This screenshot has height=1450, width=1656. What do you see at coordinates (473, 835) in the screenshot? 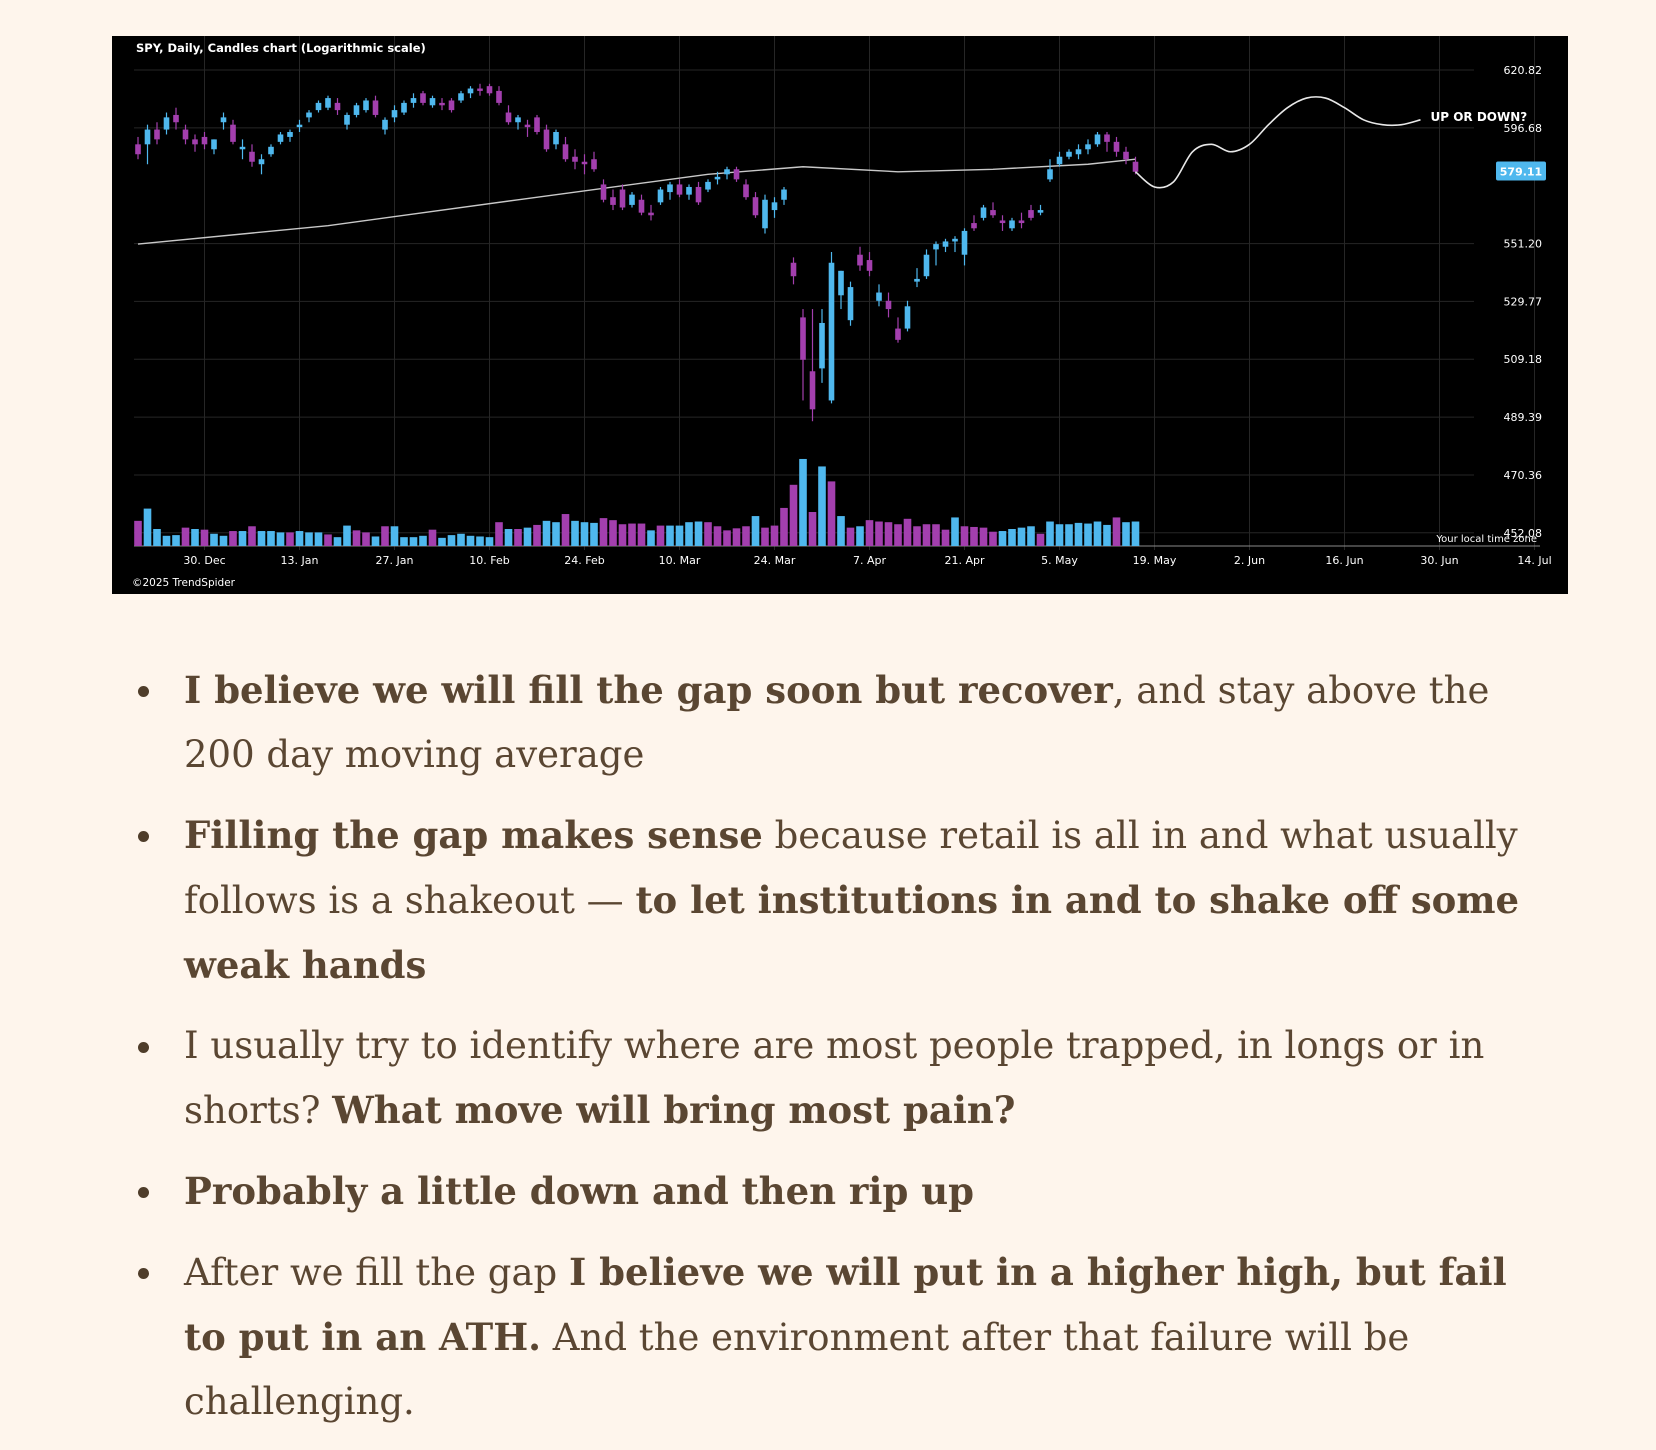
I see `note-bold-text: Filling the gap makes sense` at bounding box center [473, 835].